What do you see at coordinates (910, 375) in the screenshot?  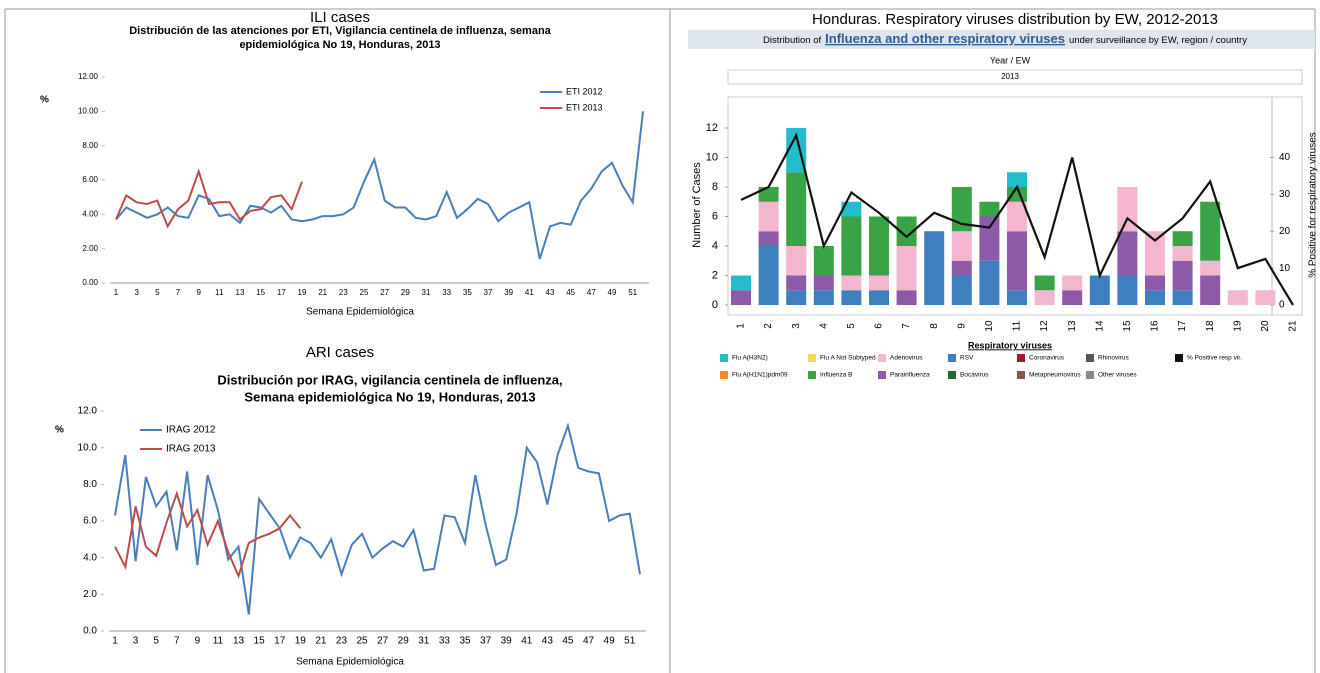 I see `legend-label: Parainfluenza` at bounding box center [910, 375].